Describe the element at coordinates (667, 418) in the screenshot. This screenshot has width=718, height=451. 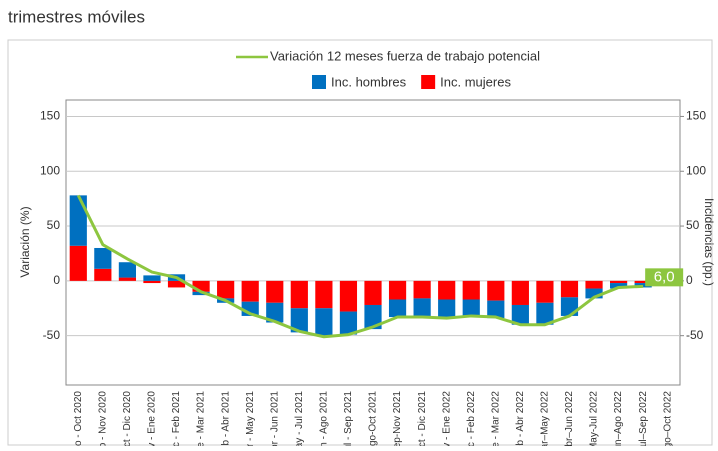
I see `x-tick-label: Ago–Oct 2022` at that location.